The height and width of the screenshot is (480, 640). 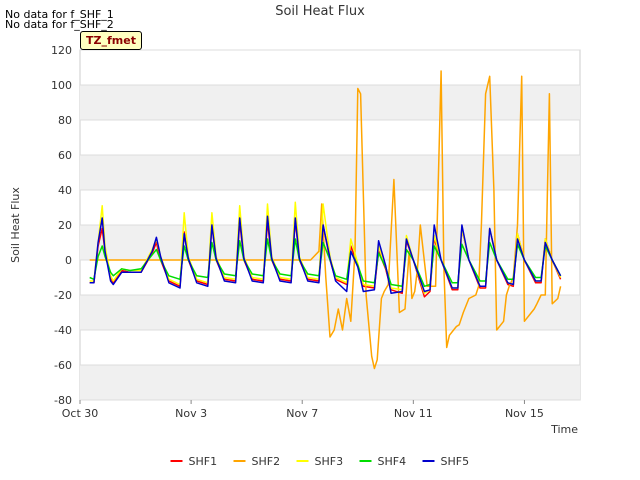 What do you see at coordinates (413, 413) in the screenshot?
I see `x-tick-label: Nov 11` at bounding box center [413, 413].